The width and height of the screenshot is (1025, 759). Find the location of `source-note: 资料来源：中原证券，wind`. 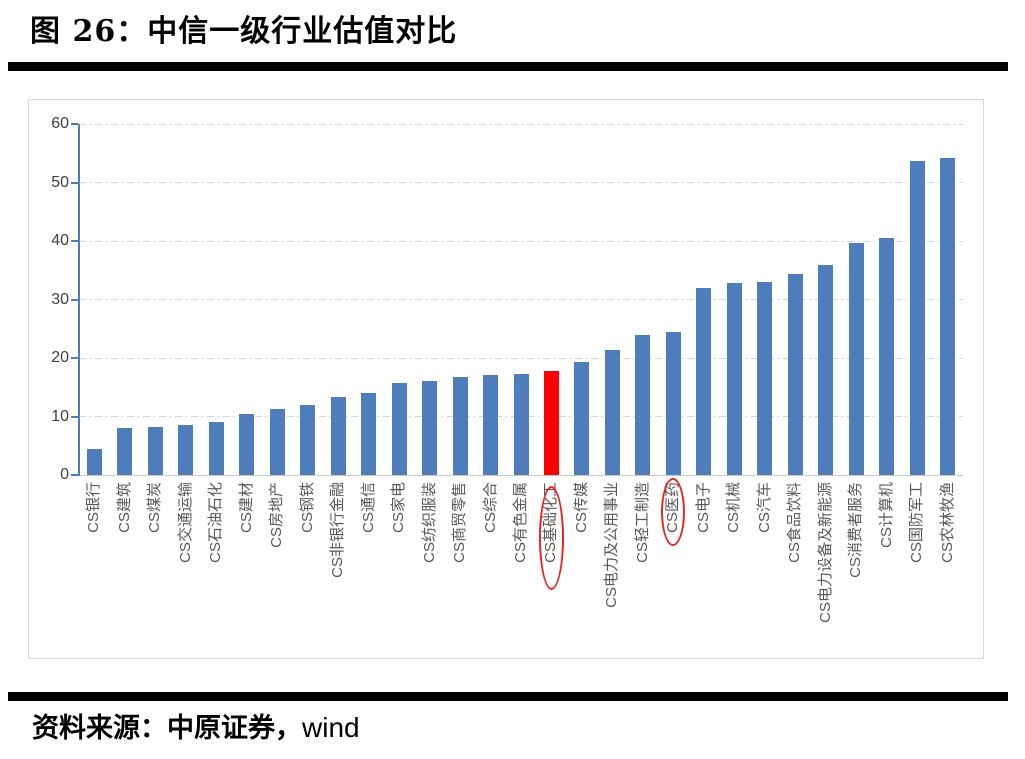

source-note: 资料来源：中原证券，wind is located at coordinates (196, 725).